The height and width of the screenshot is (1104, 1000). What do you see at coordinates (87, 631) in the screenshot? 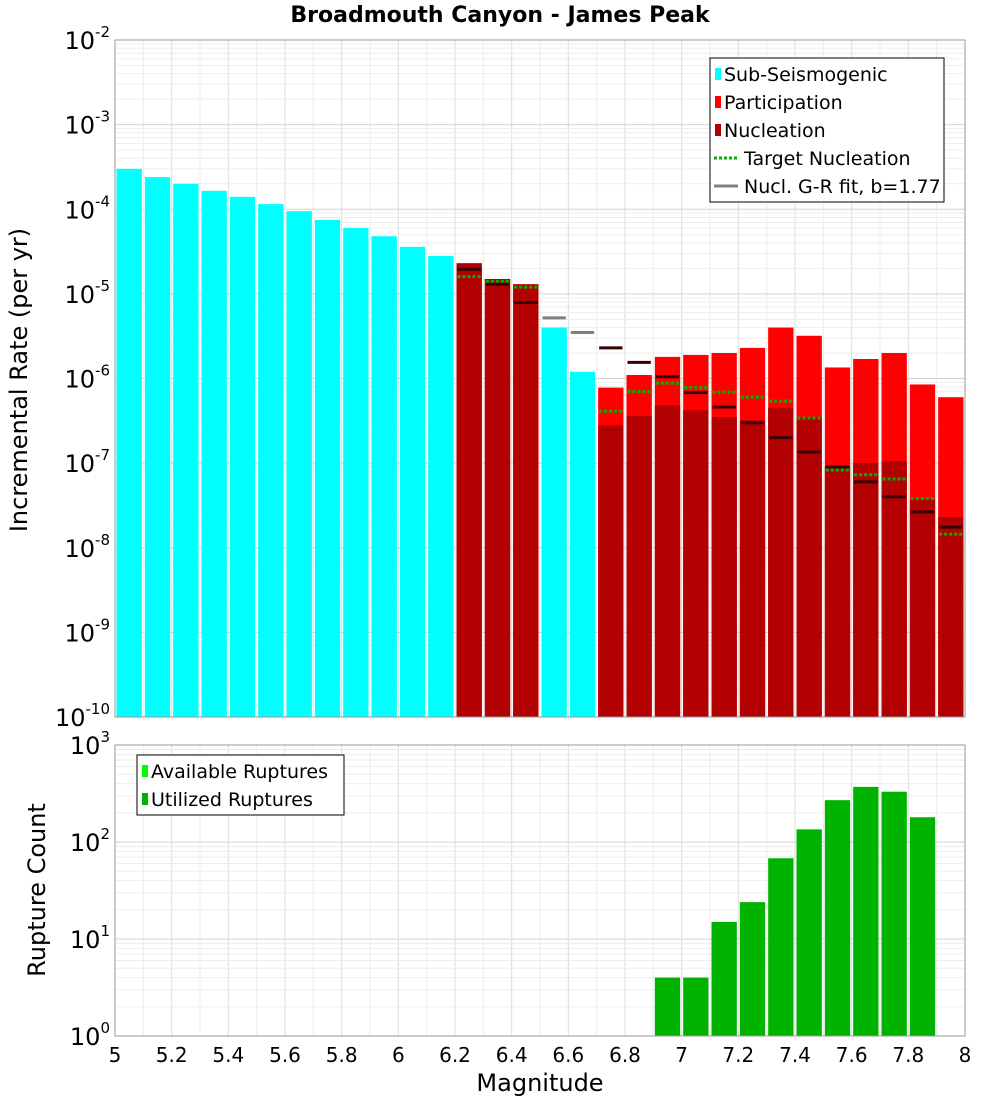
I see `top-y-tick-label: 10⁻⁹` at bounding box center [87, 631].